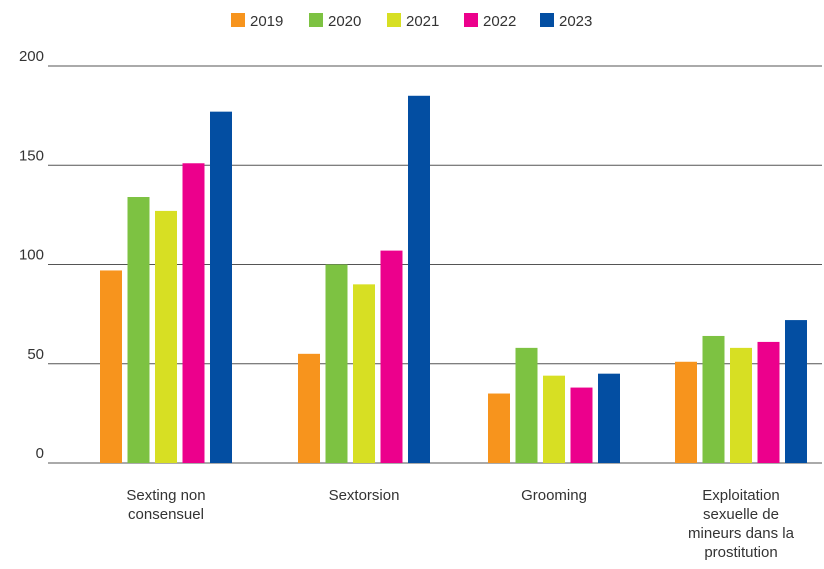 The image size is (824, 569). I want to click on bar-2020-cat3, so click(526, 405).